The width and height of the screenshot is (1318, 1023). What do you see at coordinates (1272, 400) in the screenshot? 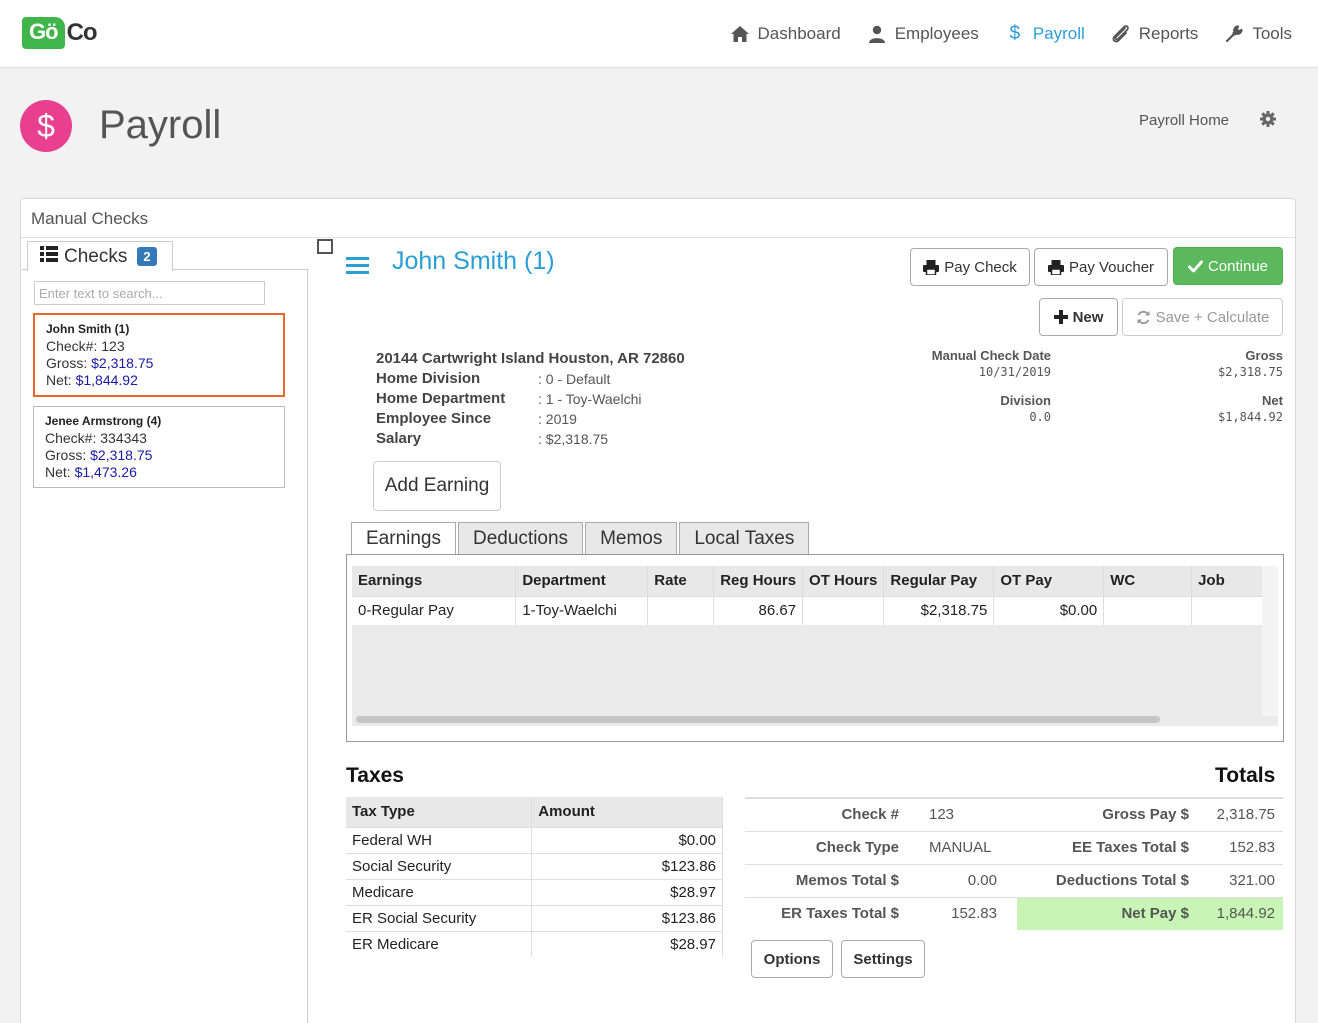
I see `meta-net-label: Net` at bounding box center [1272, 400].